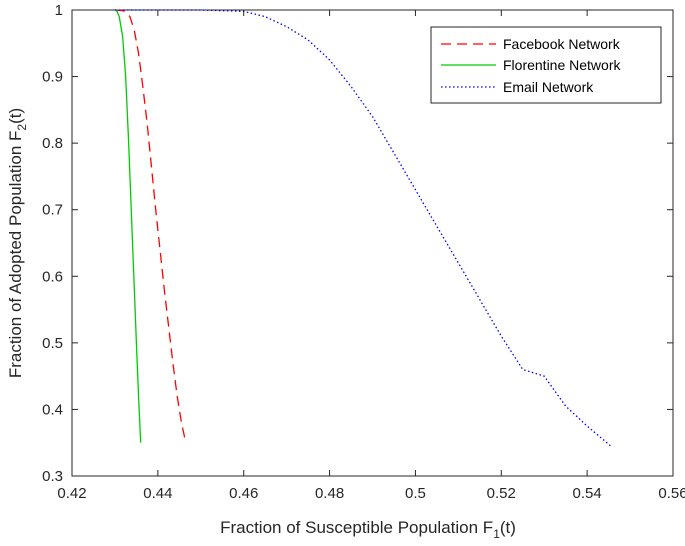 This screenshot has width=685, height=546. I want to click on x-axis-title: Fraction of Susceptible Population F1(t), so click(368, 529).